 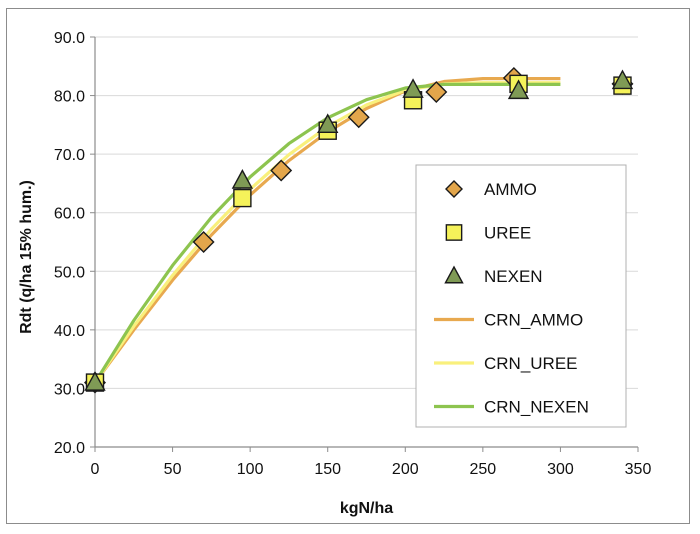 What do you see at coordinates (454, 274) in the screenshot?
I see `legend-marker-nexen` at bounding box center [454, 274].